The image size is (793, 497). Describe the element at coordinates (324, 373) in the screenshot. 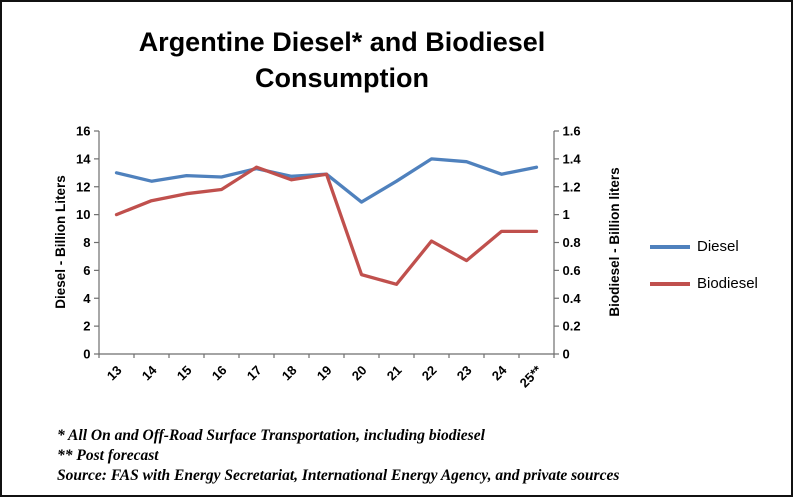

I see `x-axis-label: 19` at that location.